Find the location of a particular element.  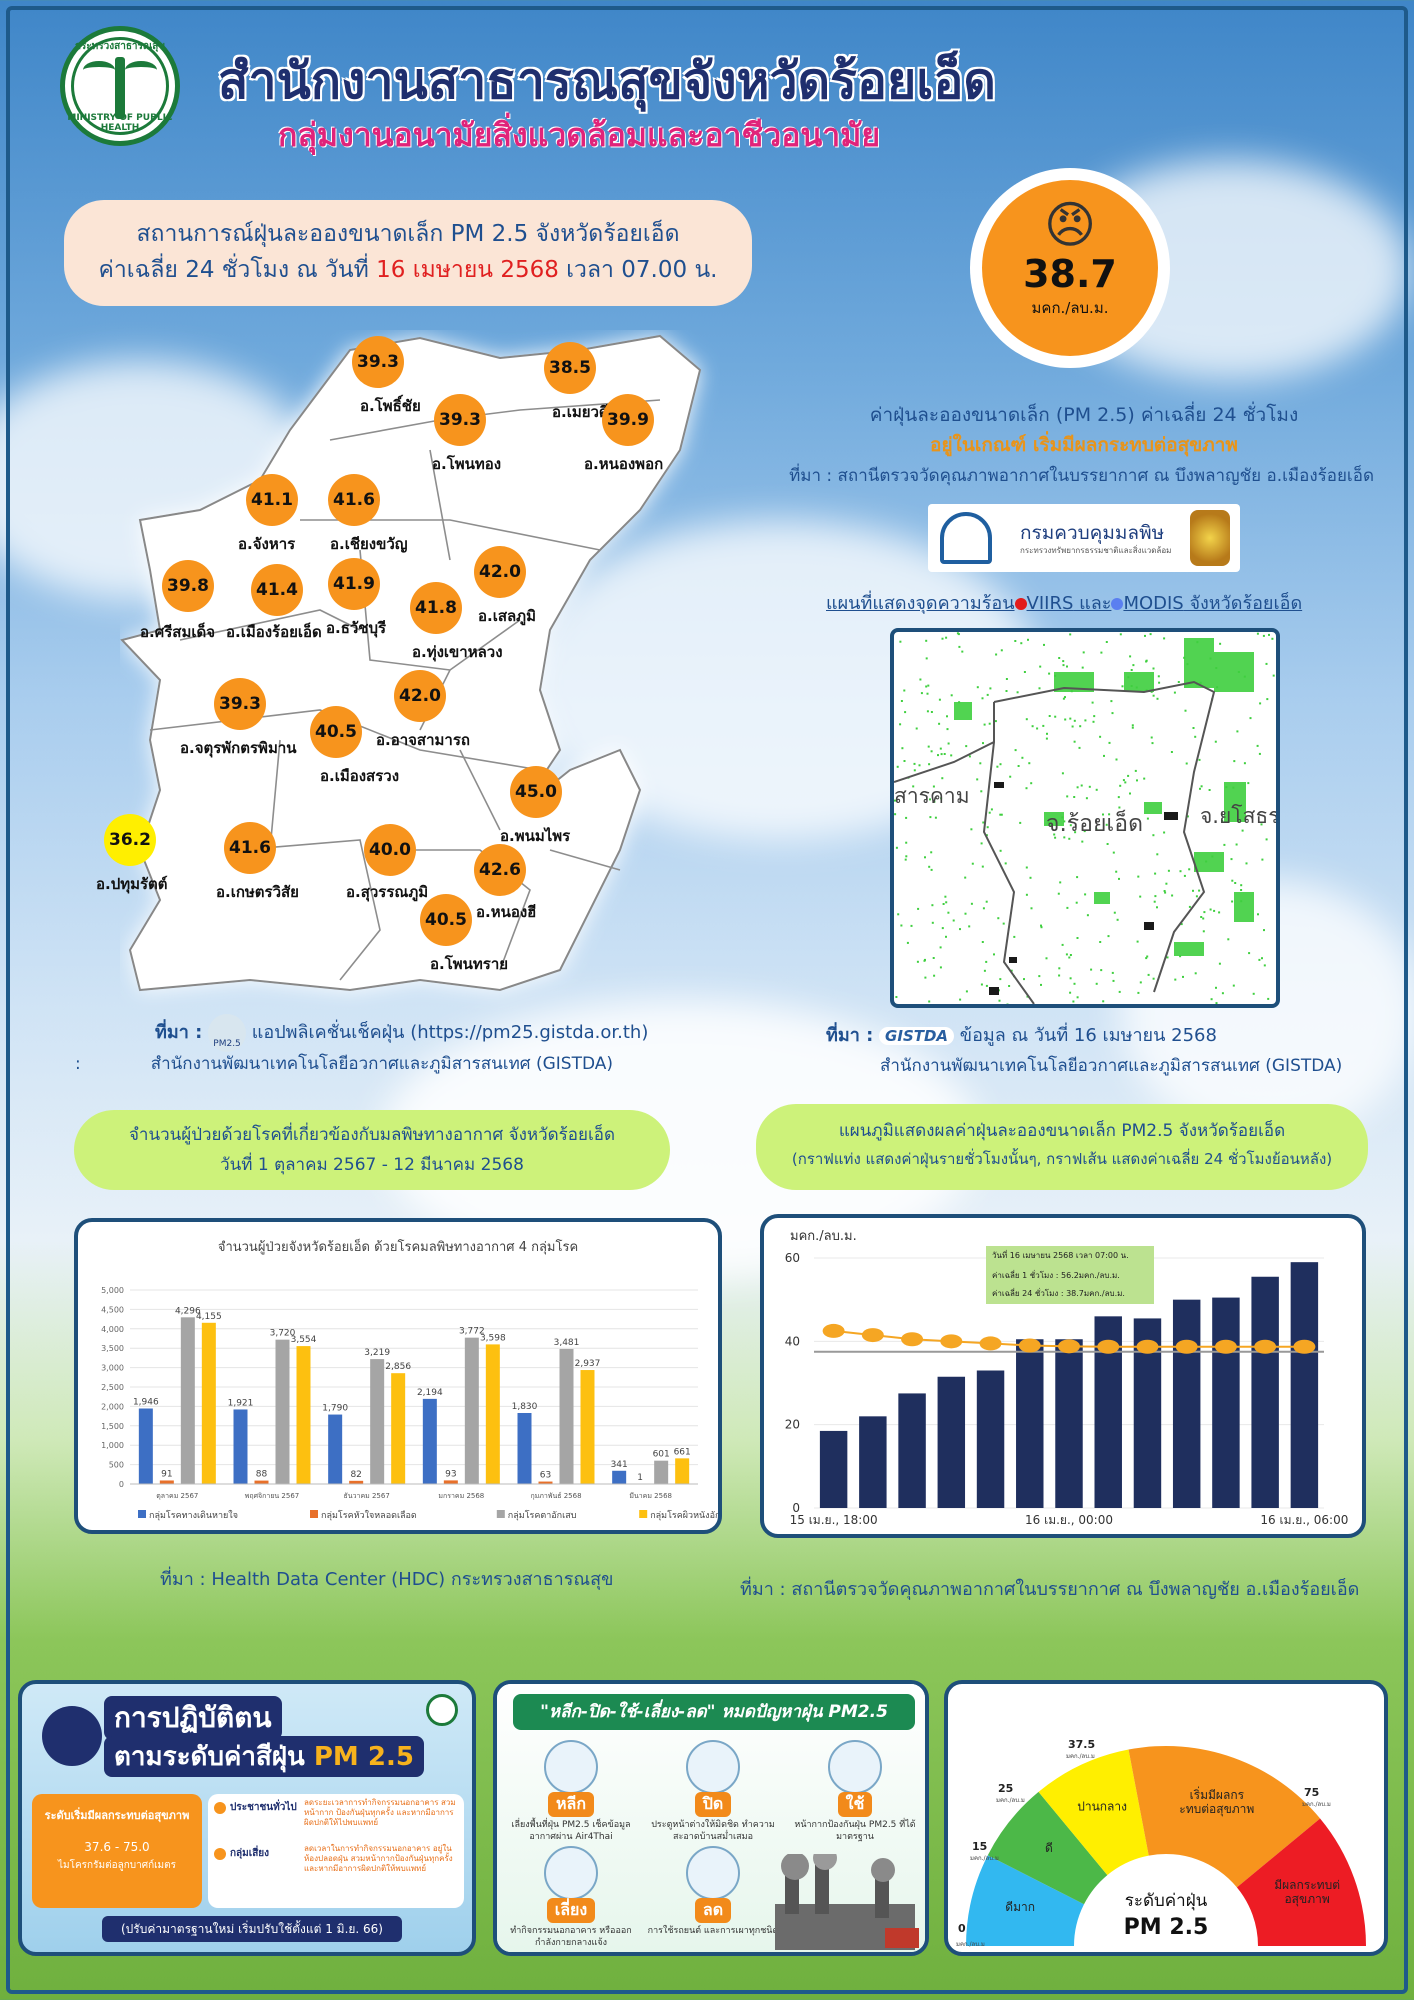

gauge-threshold: 25 is located at coordinates (1005, 1788).